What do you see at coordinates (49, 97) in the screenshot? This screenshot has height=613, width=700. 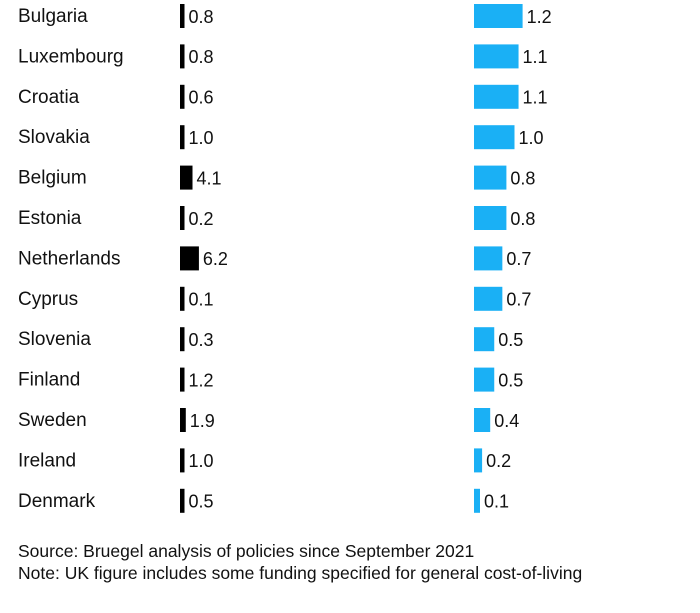 I see `category-label: Croatia` at bounding box center [49, 97].